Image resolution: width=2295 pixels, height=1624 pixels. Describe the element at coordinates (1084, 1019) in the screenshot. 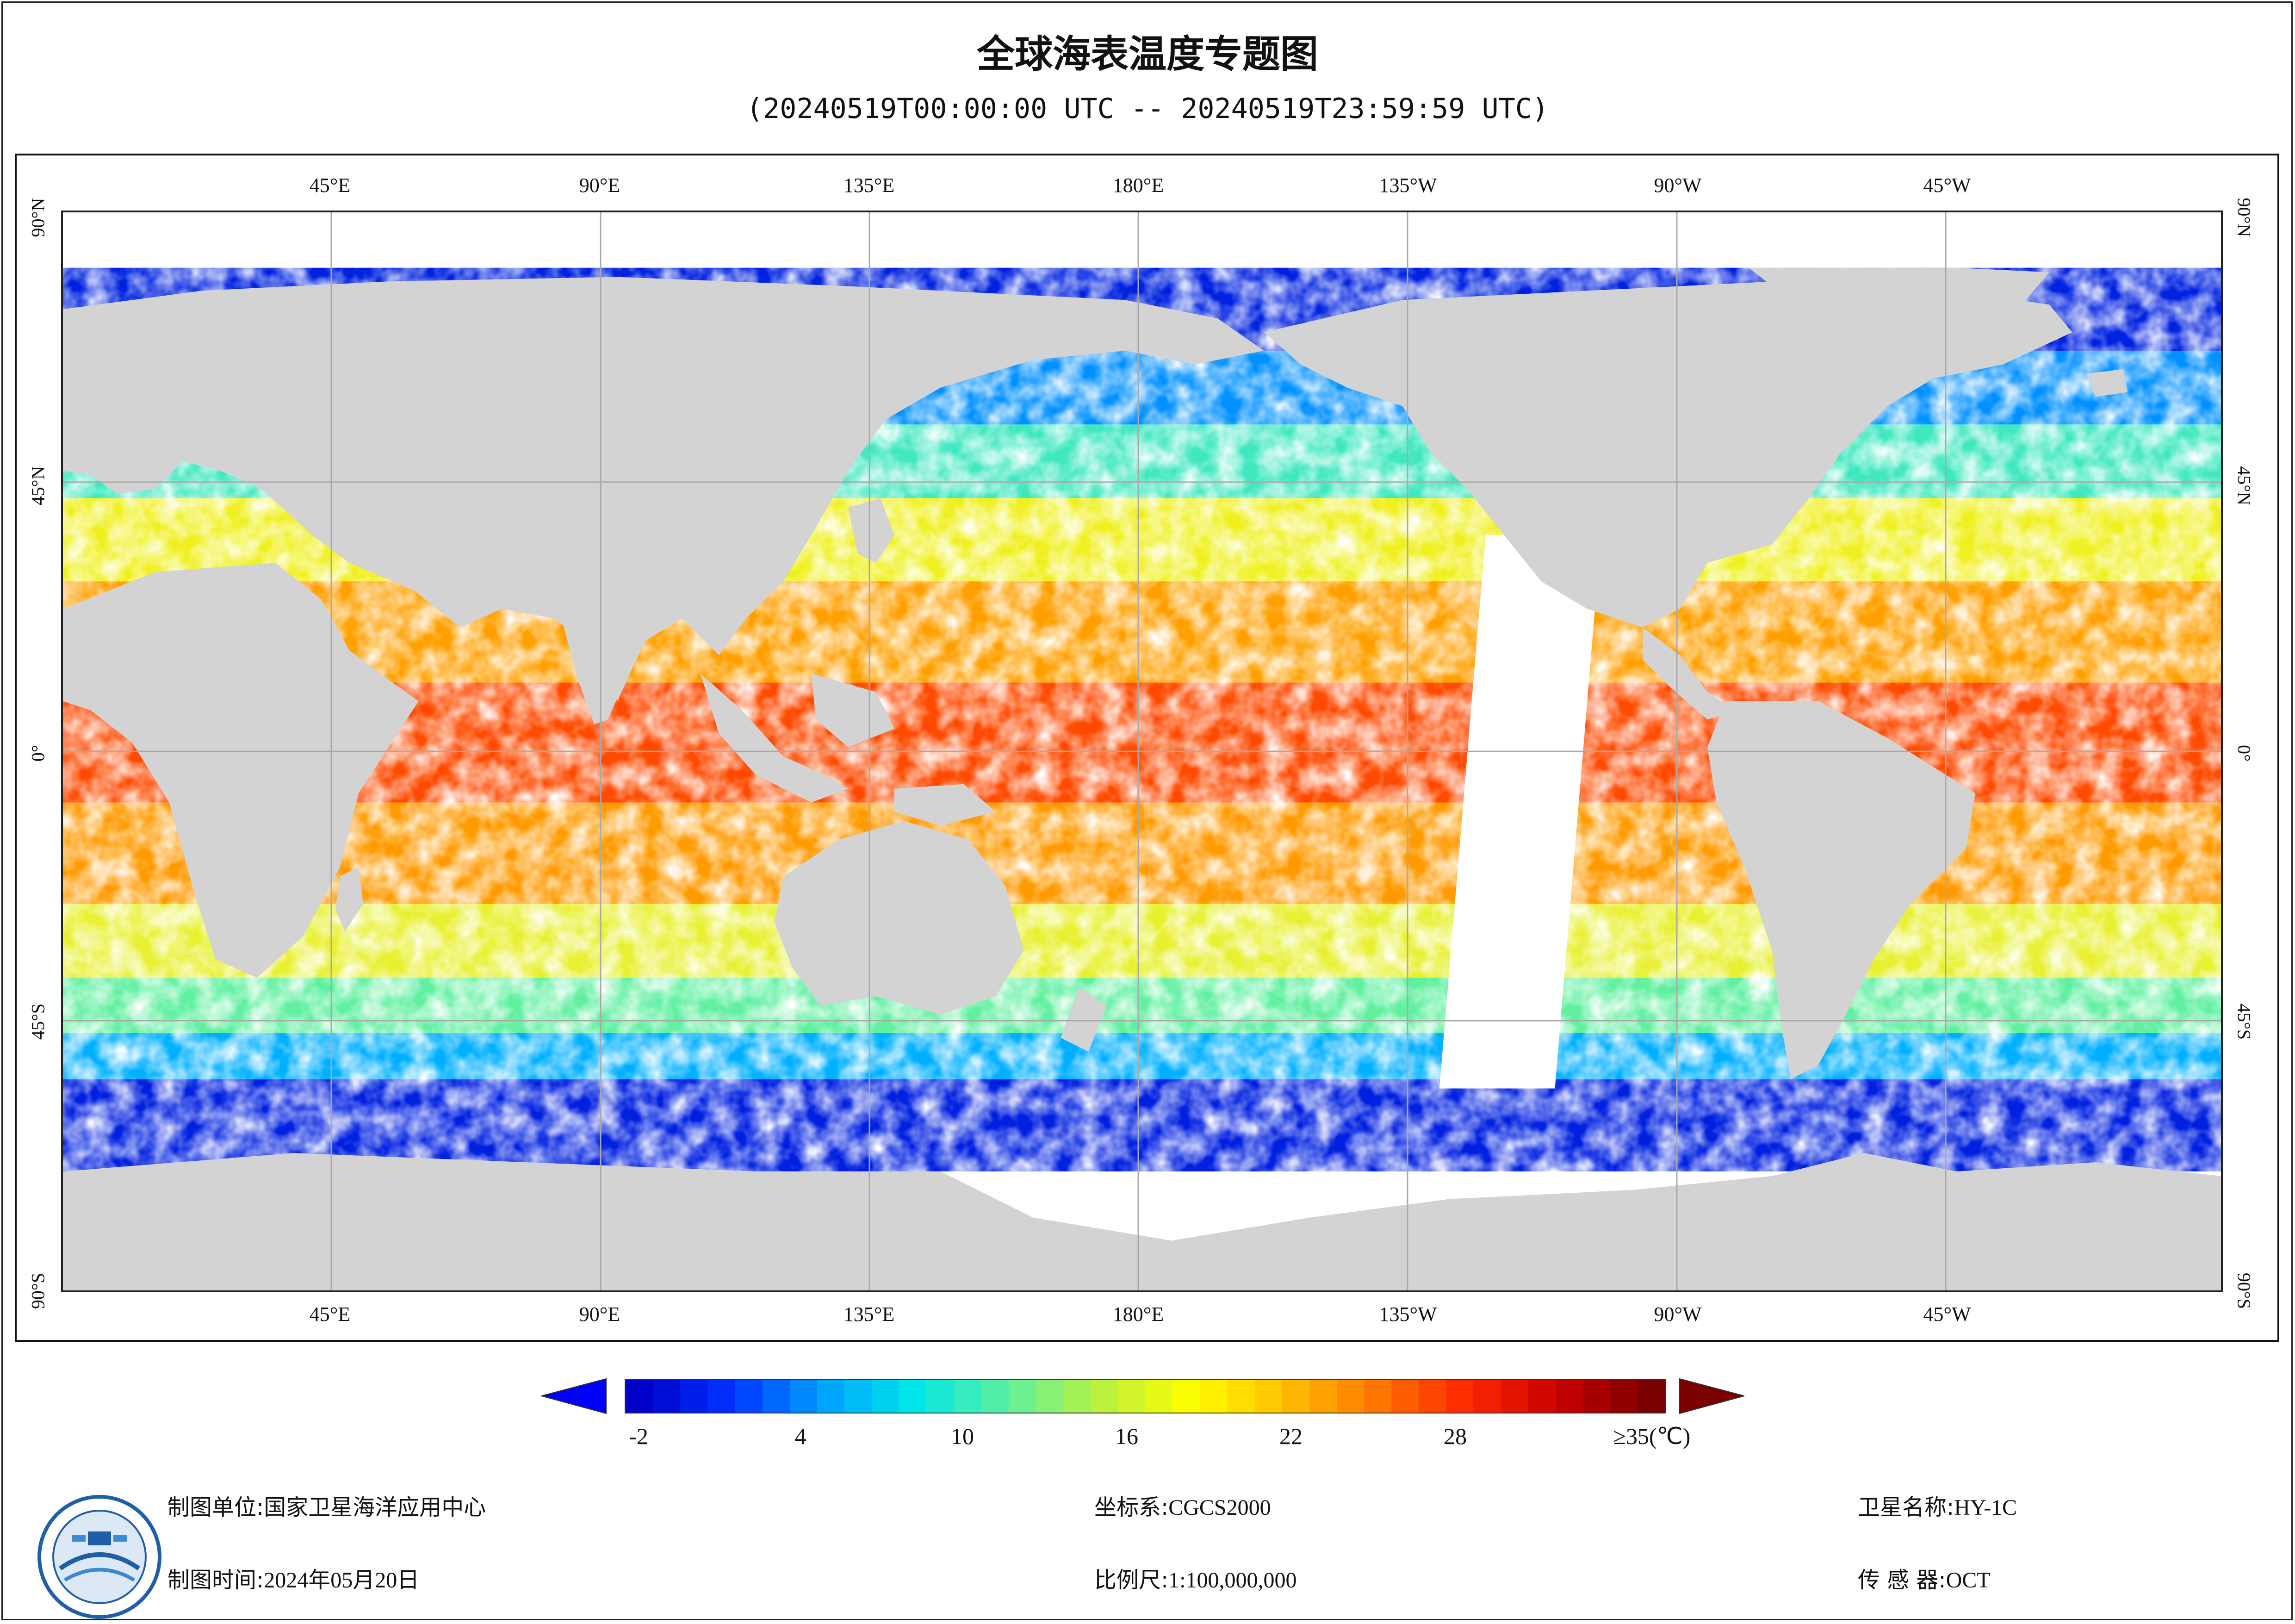

I see `land-new-zealand` at that location.